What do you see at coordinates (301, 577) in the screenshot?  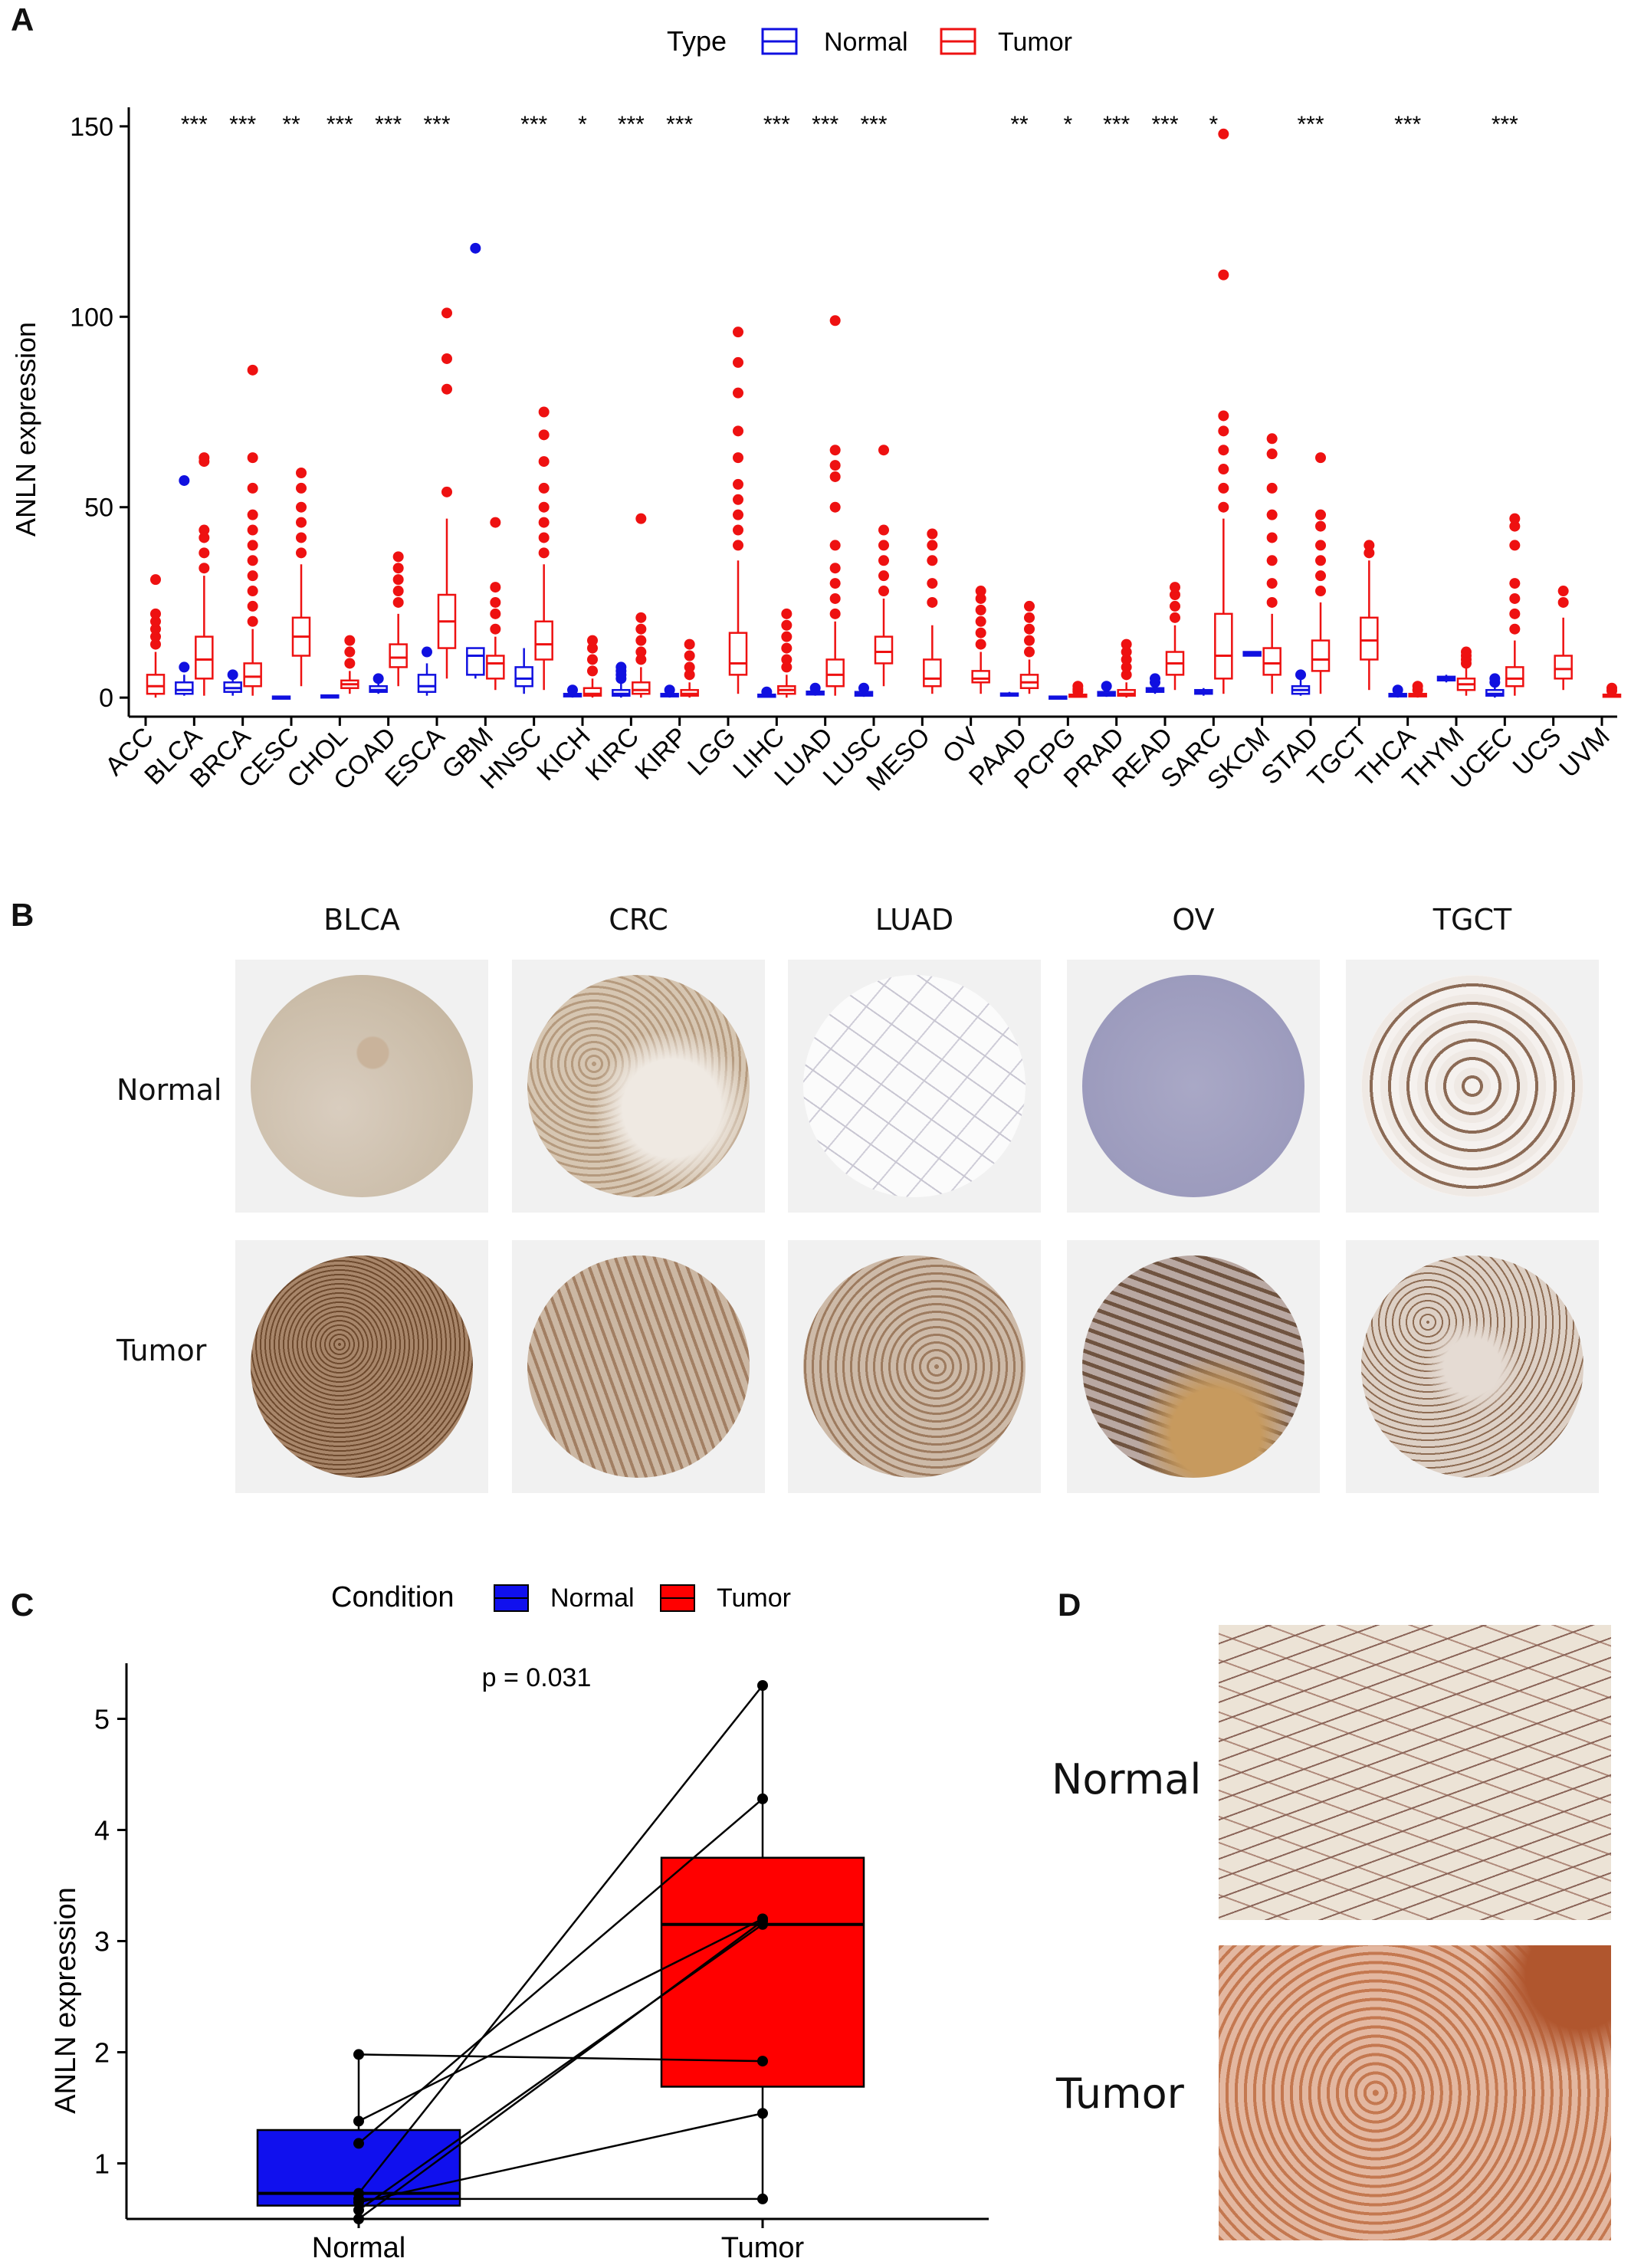 I see `box-tumor-cesc` at bounding box center [301, 577].